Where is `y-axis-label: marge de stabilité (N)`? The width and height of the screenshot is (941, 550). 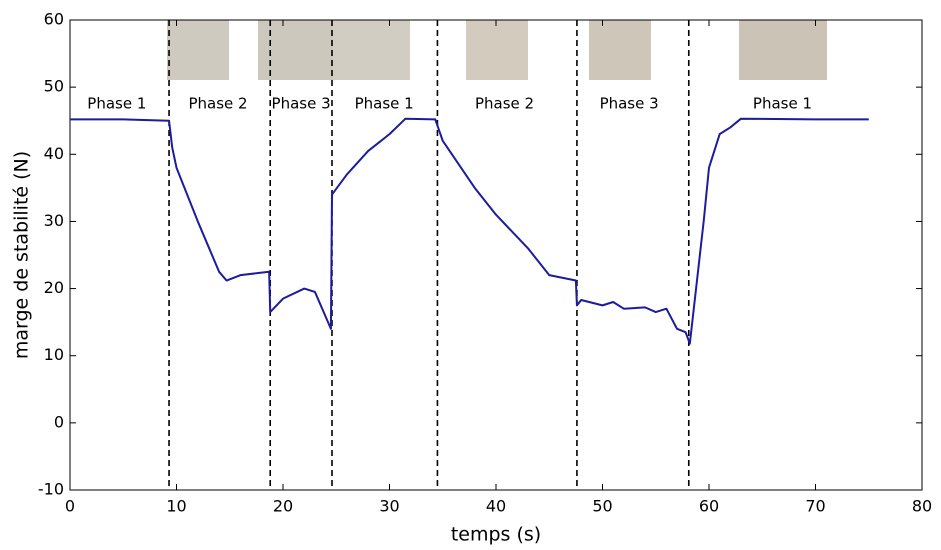
y-axis-label: marge de stabilité (N) is located at coordinates (22, 255).